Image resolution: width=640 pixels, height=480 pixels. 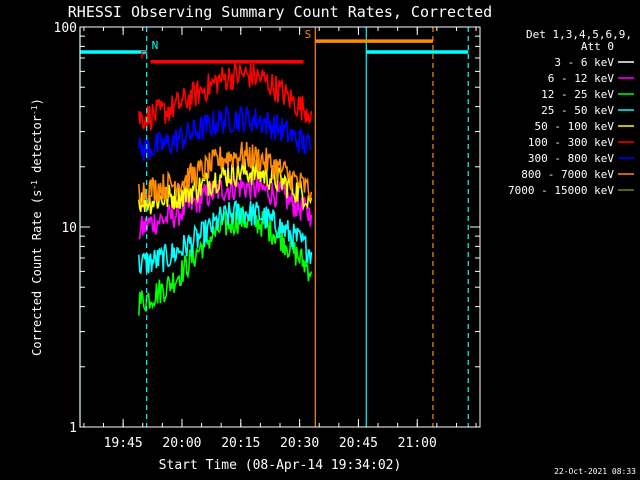 I want to click on legend-label-6: 300 - 800 keV, so click(x=571, y=158).